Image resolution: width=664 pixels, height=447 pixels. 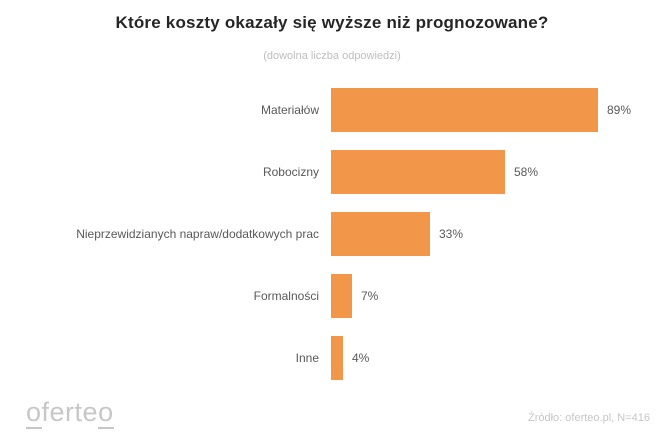 What do you see at coordinates (289, 110) in the screenshot?
I see `category-label: Materiałów` at bounding box center [289, 110].